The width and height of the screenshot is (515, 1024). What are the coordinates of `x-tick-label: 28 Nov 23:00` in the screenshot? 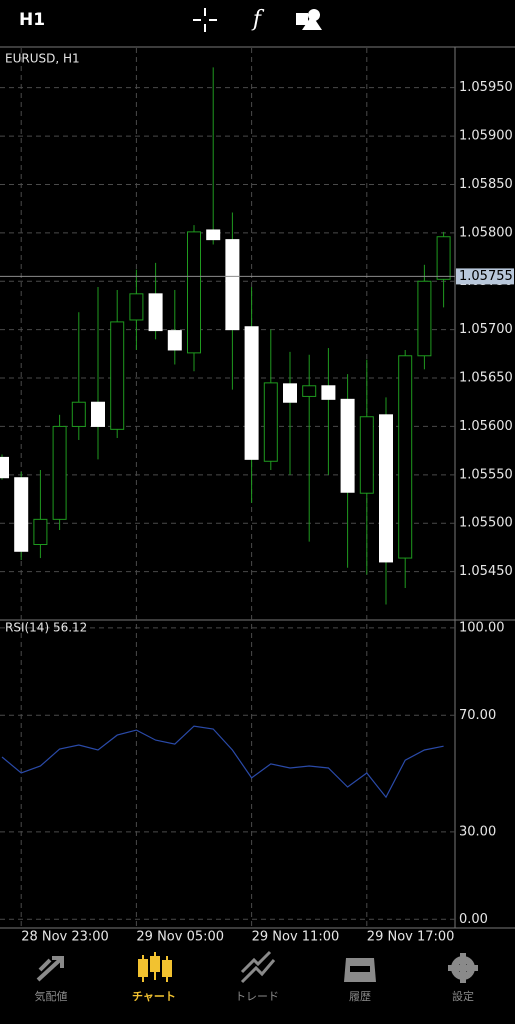 It's located at (65, 937).